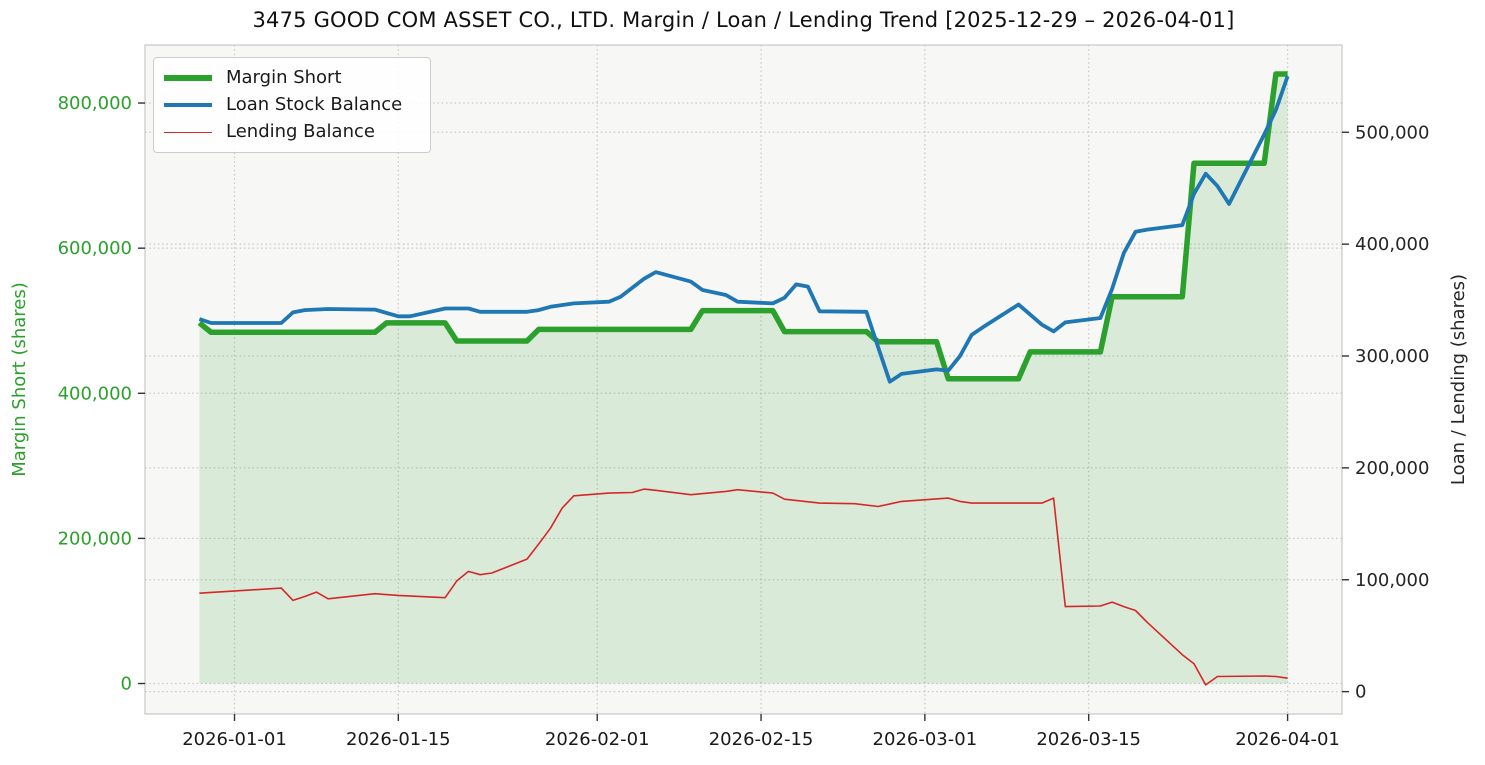 This screenshot has width=1485, height=765. What do you see at coordinates (1392, 356) in the screenshot?
I see `right-tick-label: 300,000` at bounding box center [1392, 356].